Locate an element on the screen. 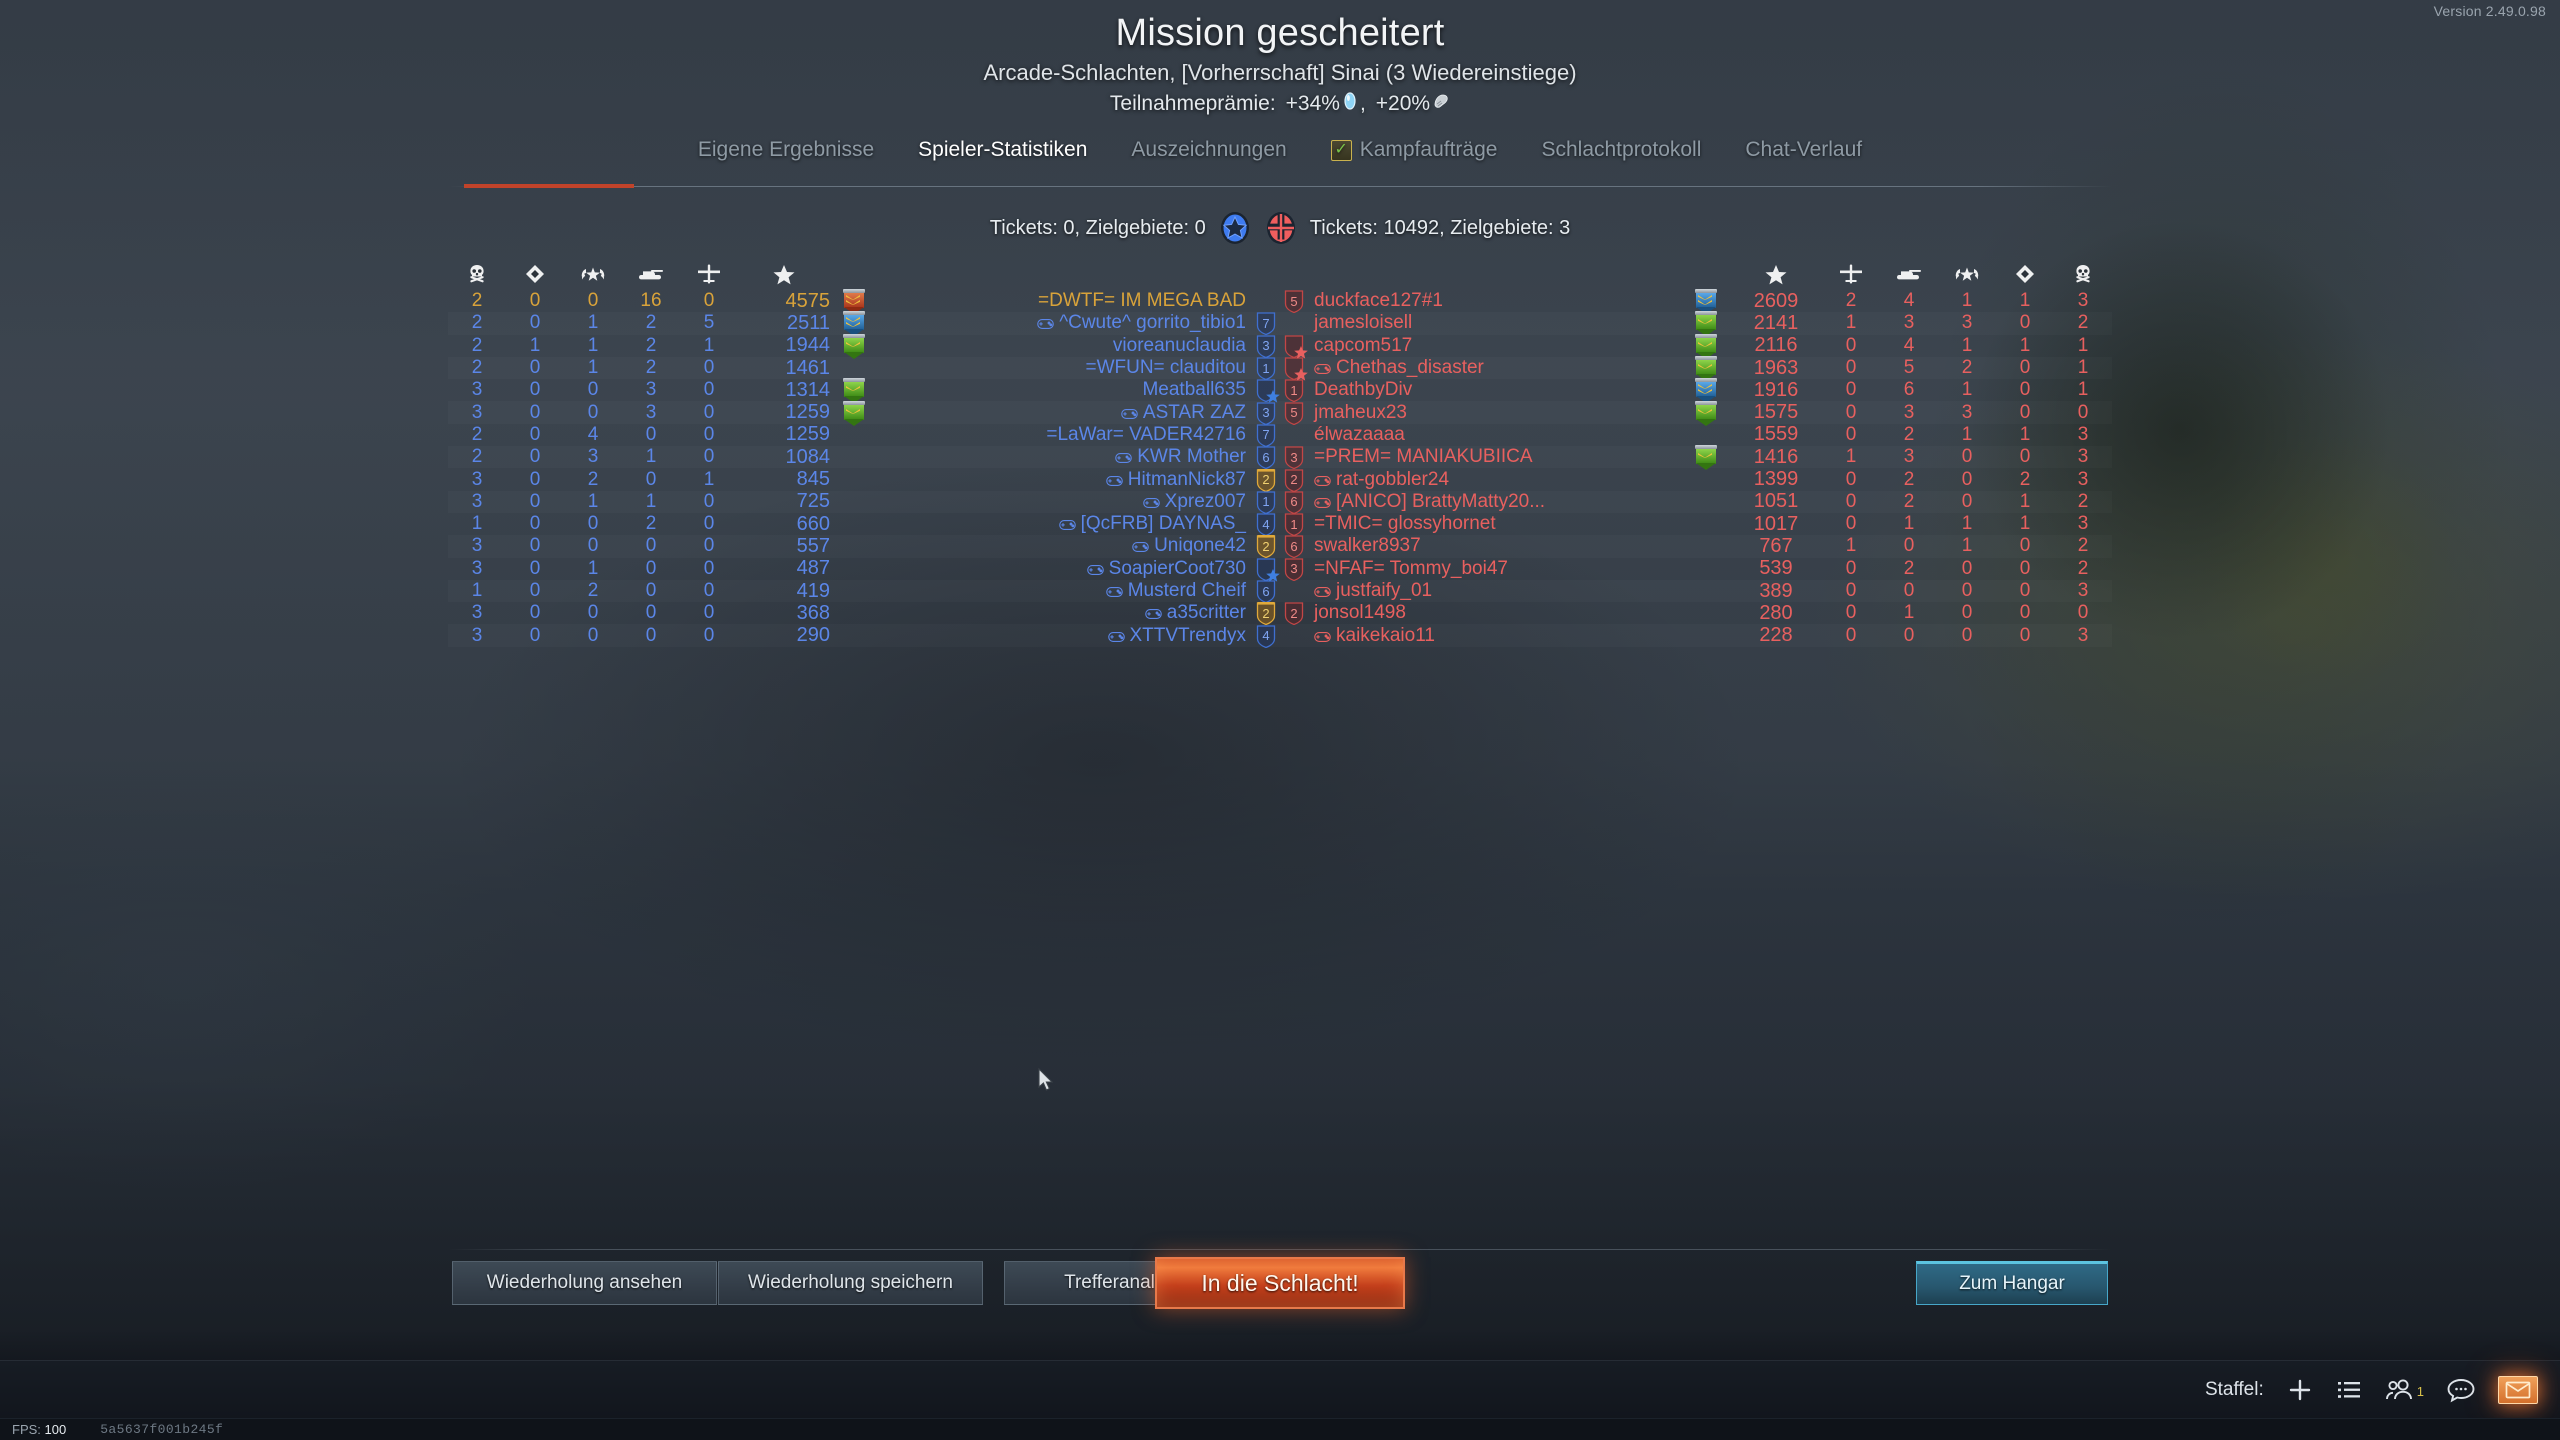 This screenshot has height=1440, width=2560. right-player-entry: 3 =NFAF= Tommy_boi47 539 0 2 0 0 2 is located at coordinates (1696, 569).